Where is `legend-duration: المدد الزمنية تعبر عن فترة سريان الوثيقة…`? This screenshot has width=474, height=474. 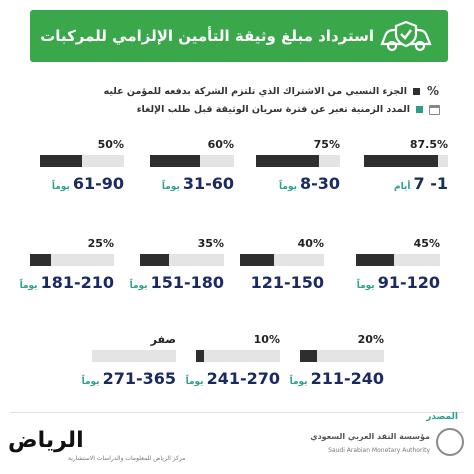
legend-duration: المدد الزمنية تعبر عن فترة سريان الوثيقة… is located at coordinates (230, 109).